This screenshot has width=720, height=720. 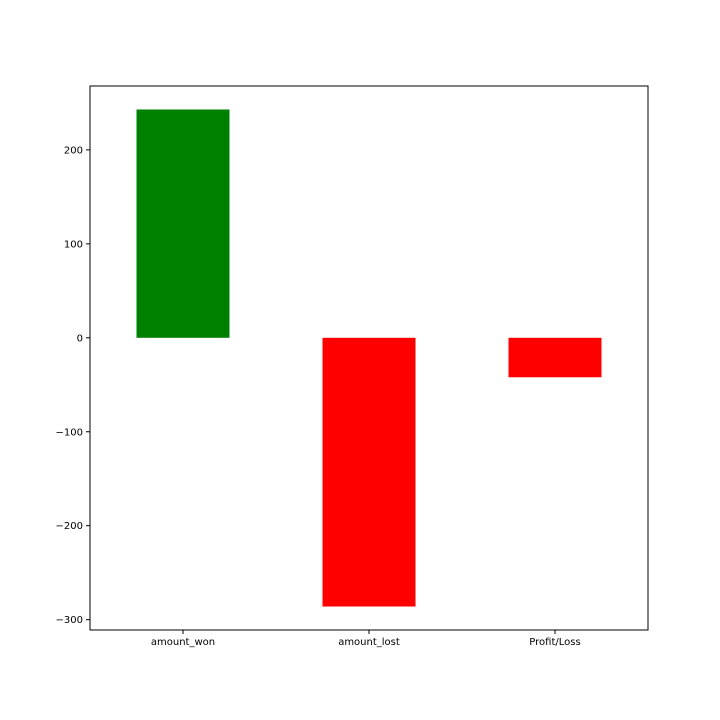 I want to click on y-axis: 200 100 0 −100 −200 −300, so click(x=73, y=385).